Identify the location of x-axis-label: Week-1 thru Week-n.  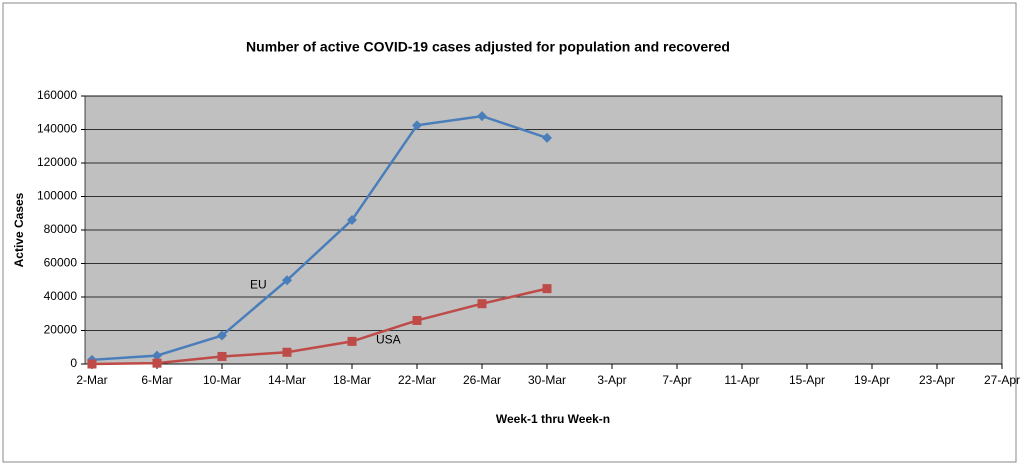
(553, 419).